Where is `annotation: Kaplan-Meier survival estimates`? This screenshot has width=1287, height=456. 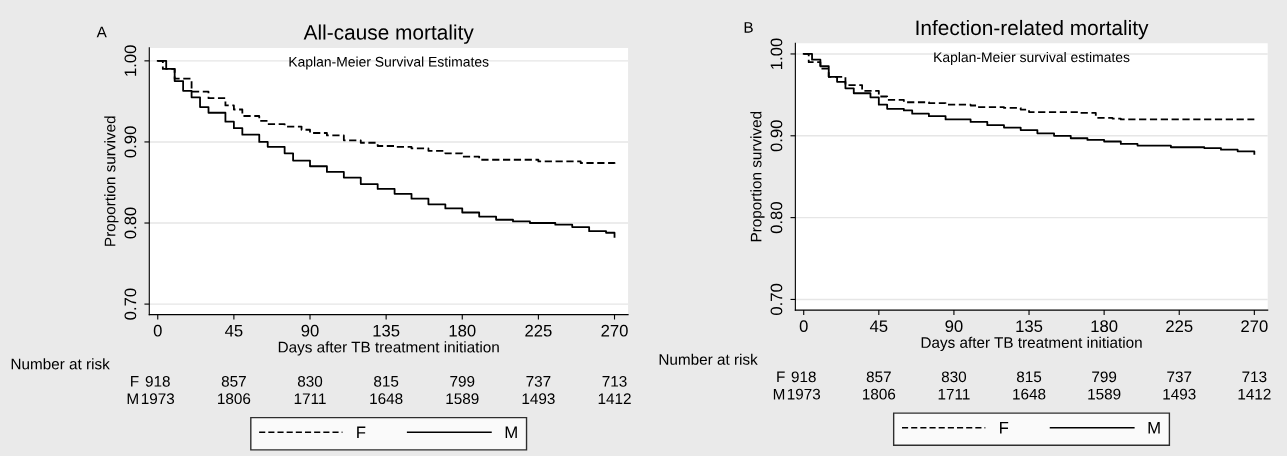 annotation: Kaplan-Meier survival estimates is located at coordinates (1032, 58).